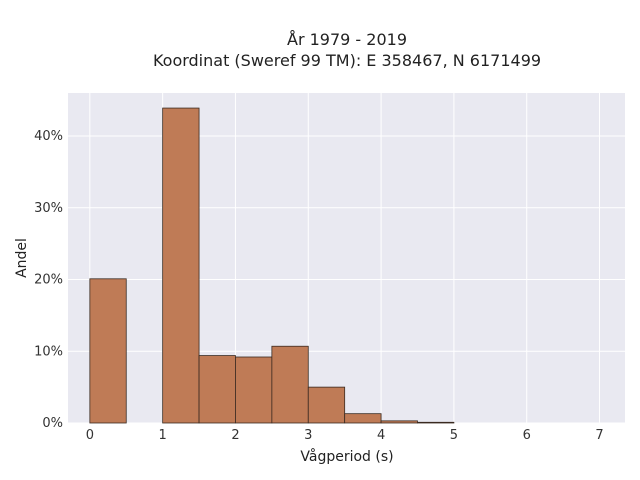 The width and height of the screenshot is (640, 480). What do you see at coordinates (22, 258) in the screenshot?
I see `y-axis-title: Andel` at bounding box center [22, 258].